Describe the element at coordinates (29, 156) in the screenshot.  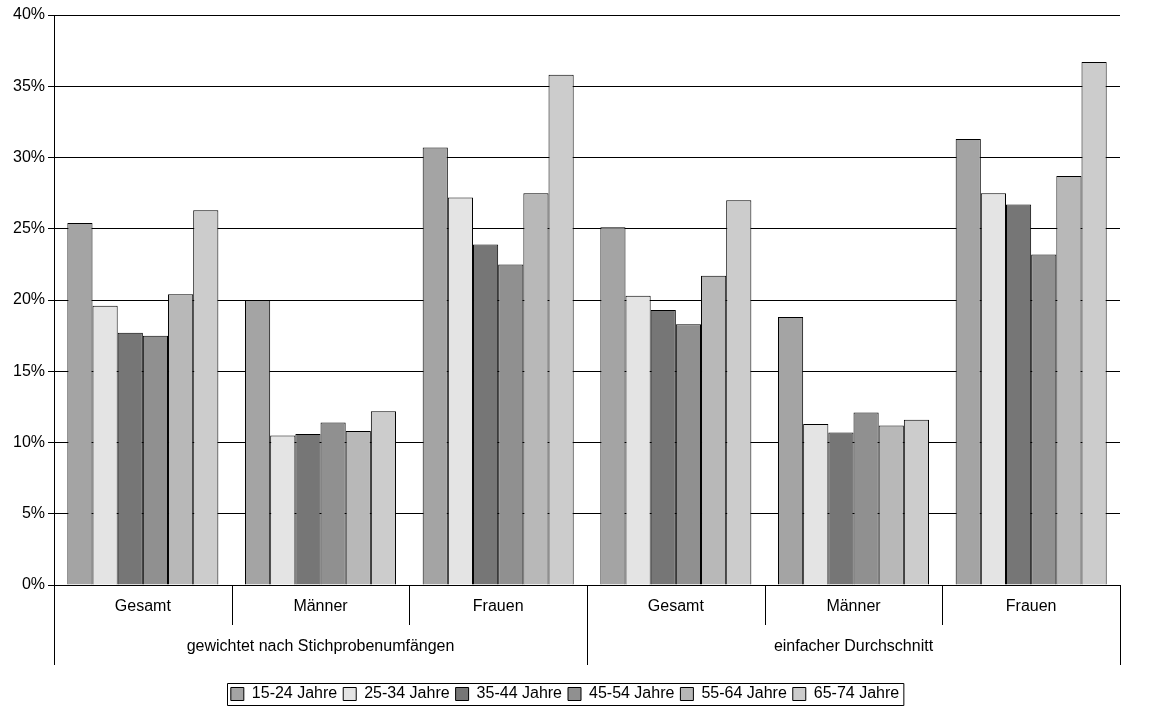
I see `y-tick-label: 30%` at that location.